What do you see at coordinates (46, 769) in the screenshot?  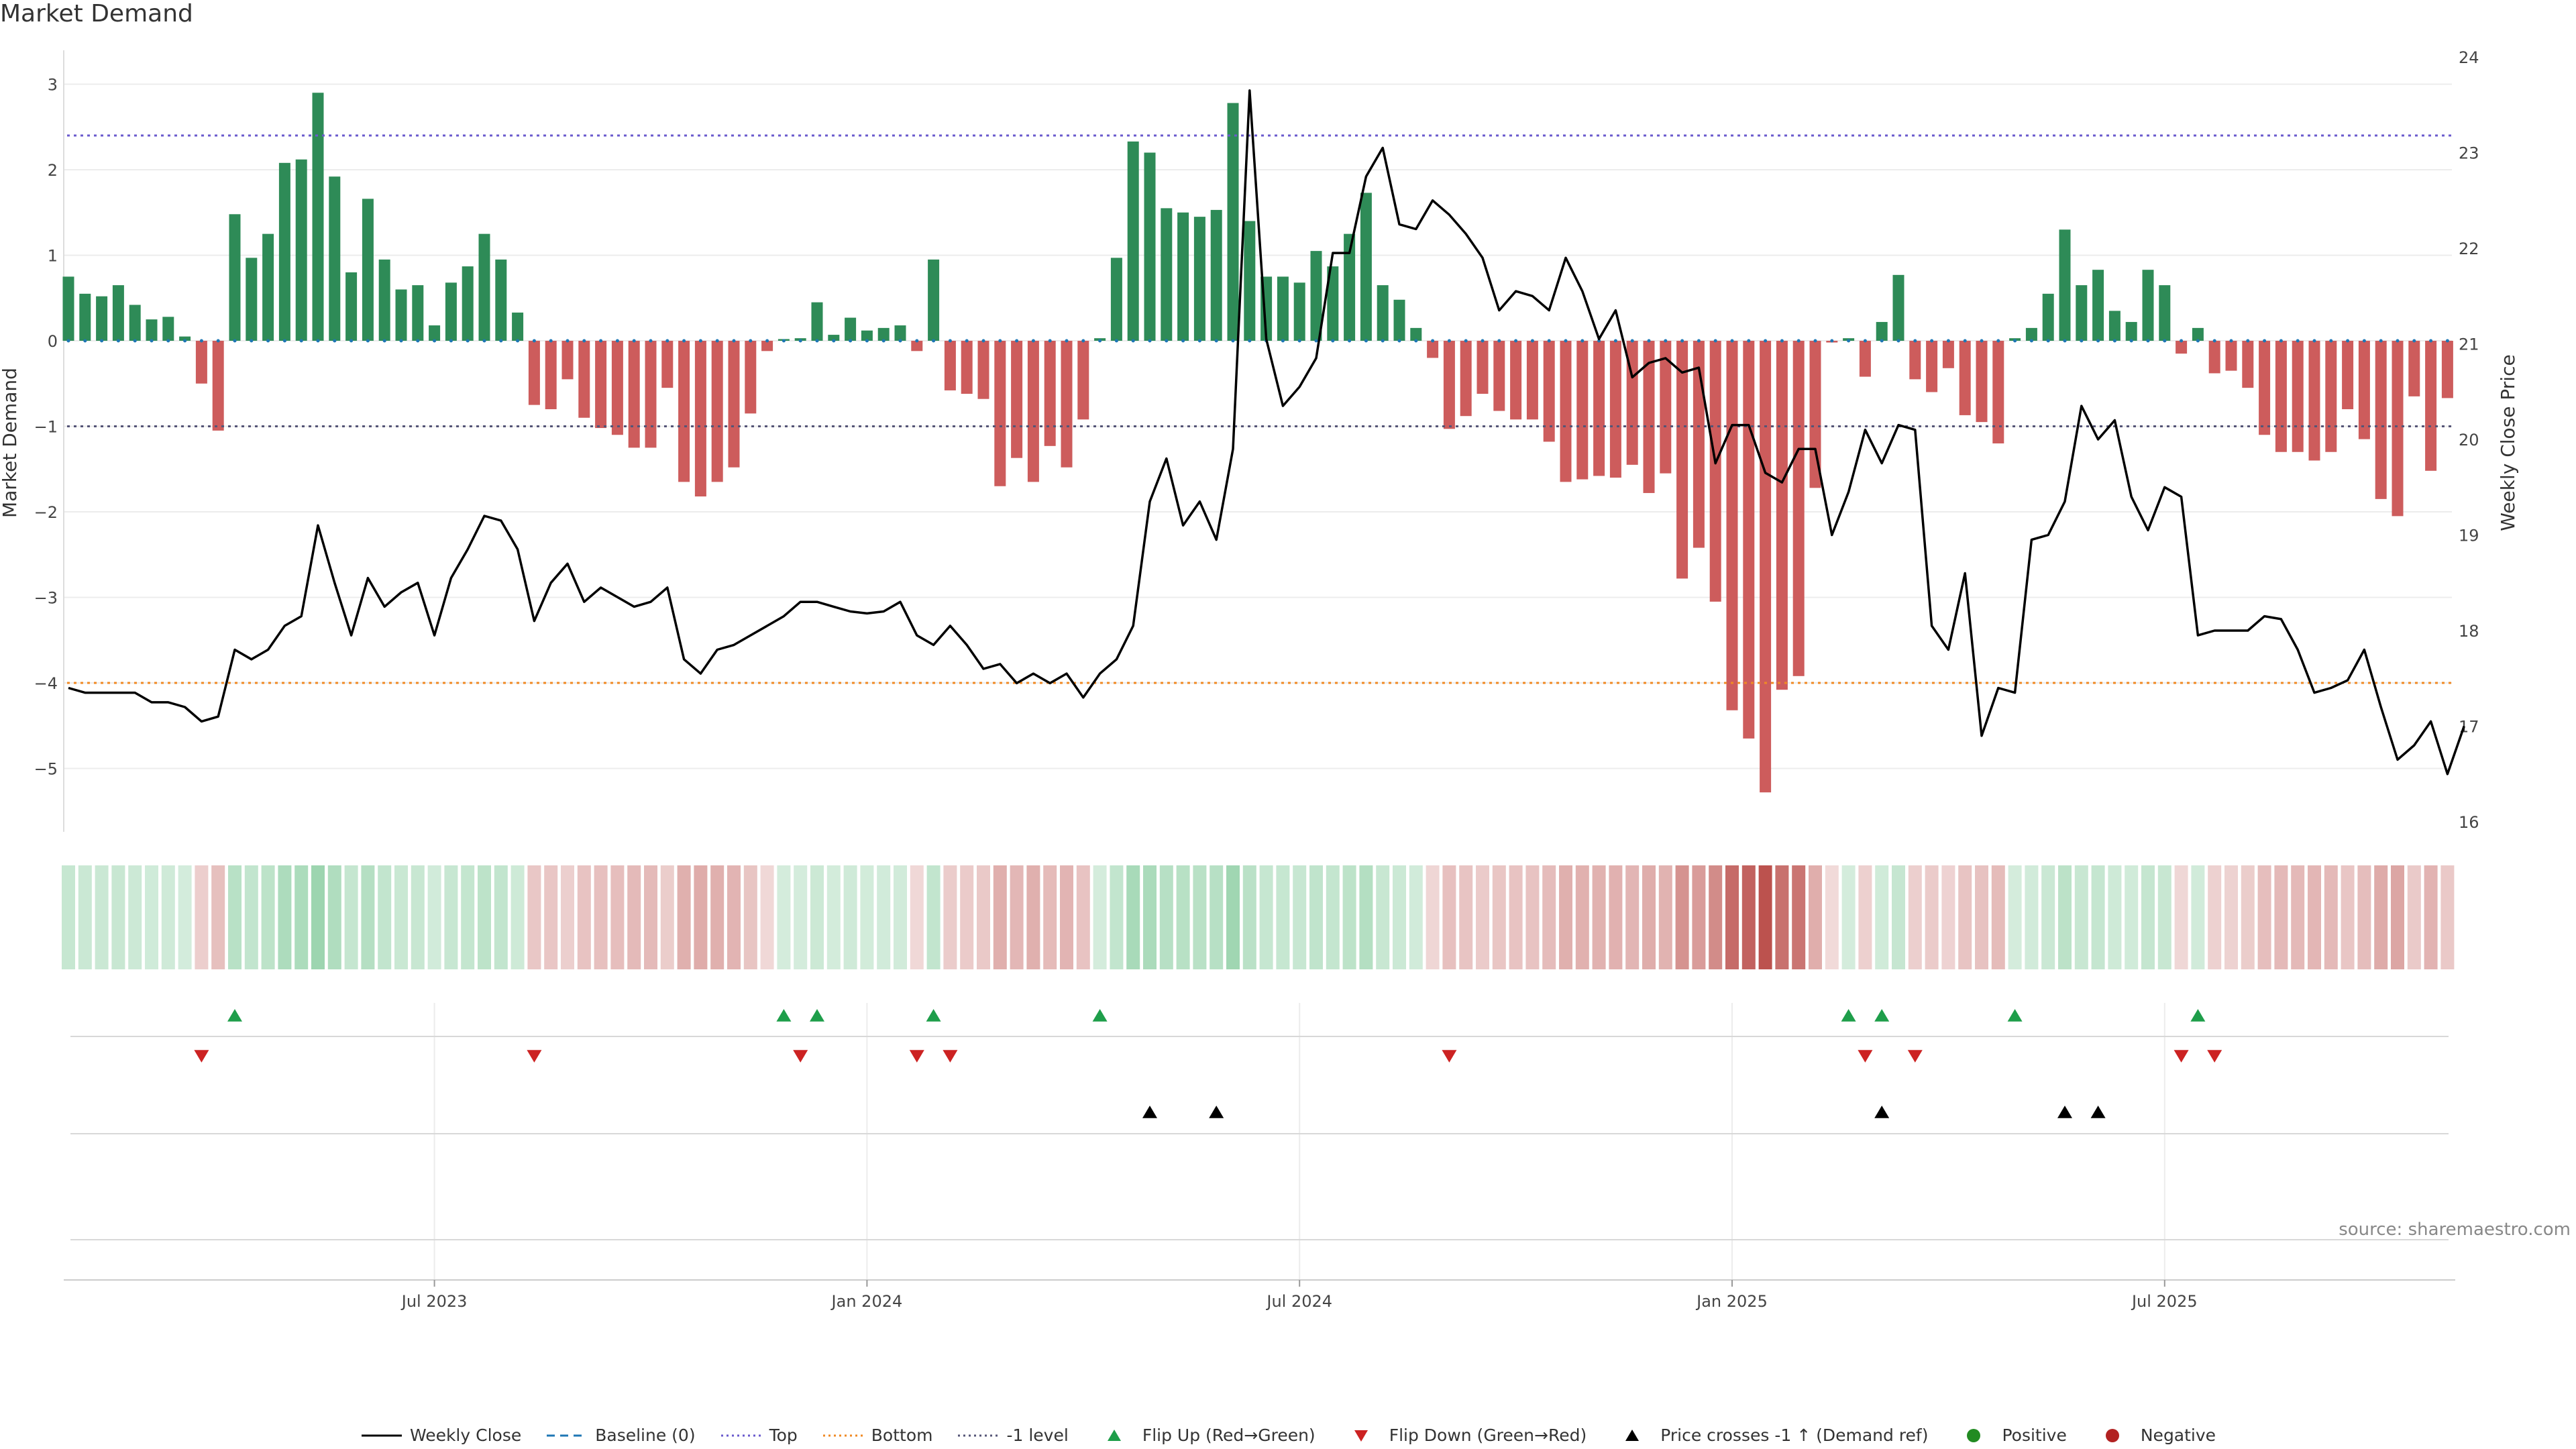 I see `y-tick-label: −5` at bounding box center [46, 769].